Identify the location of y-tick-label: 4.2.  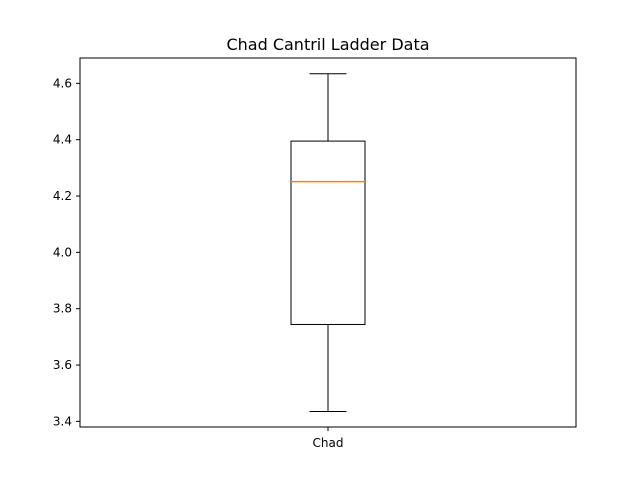
(62, 196).